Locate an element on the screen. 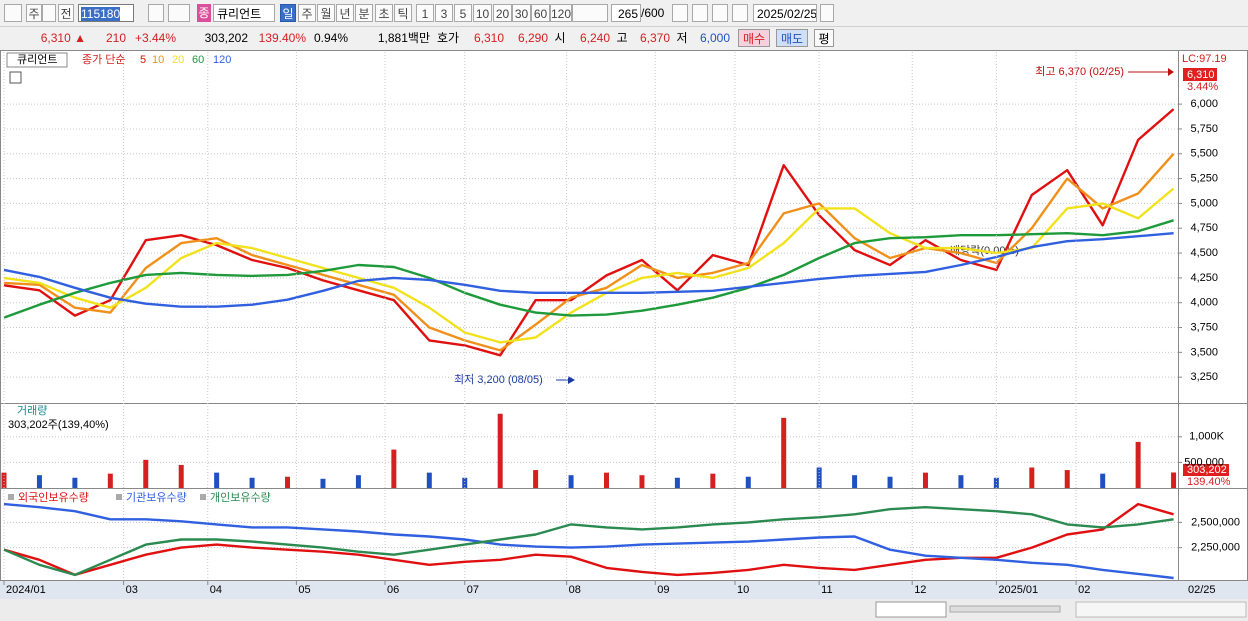 Image resolution: width=1248 pixels, height=621 pixels. toolbar-text: 10 is located at coordinates (482, 14).